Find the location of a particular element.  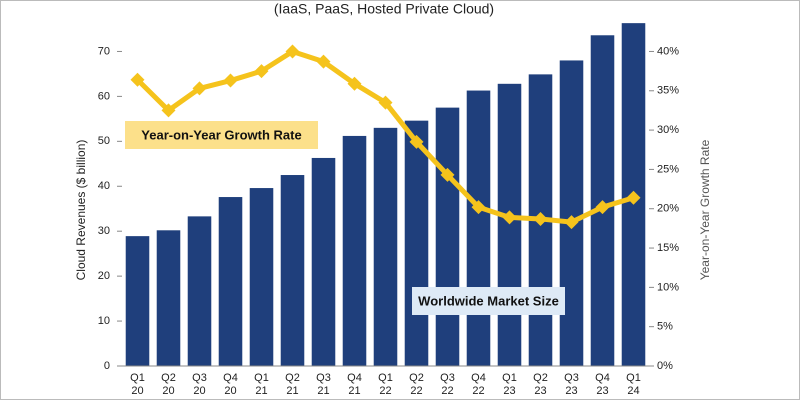

x-tick-label: Q2 20 is located at coordinates (168, 384).